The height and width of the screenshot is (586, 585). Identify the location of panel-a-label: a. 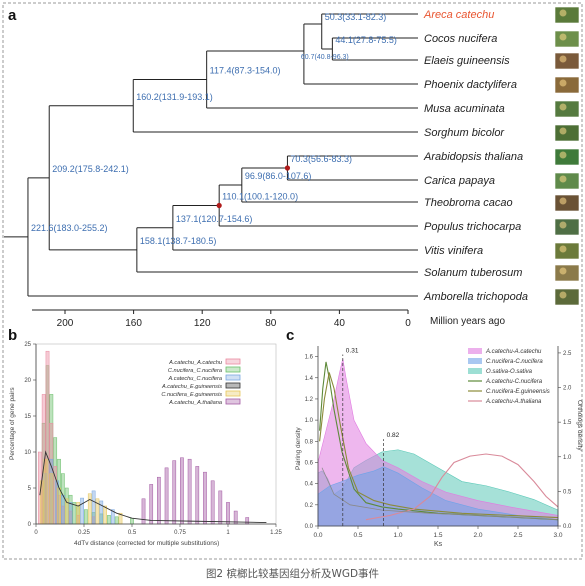
(12, 15).